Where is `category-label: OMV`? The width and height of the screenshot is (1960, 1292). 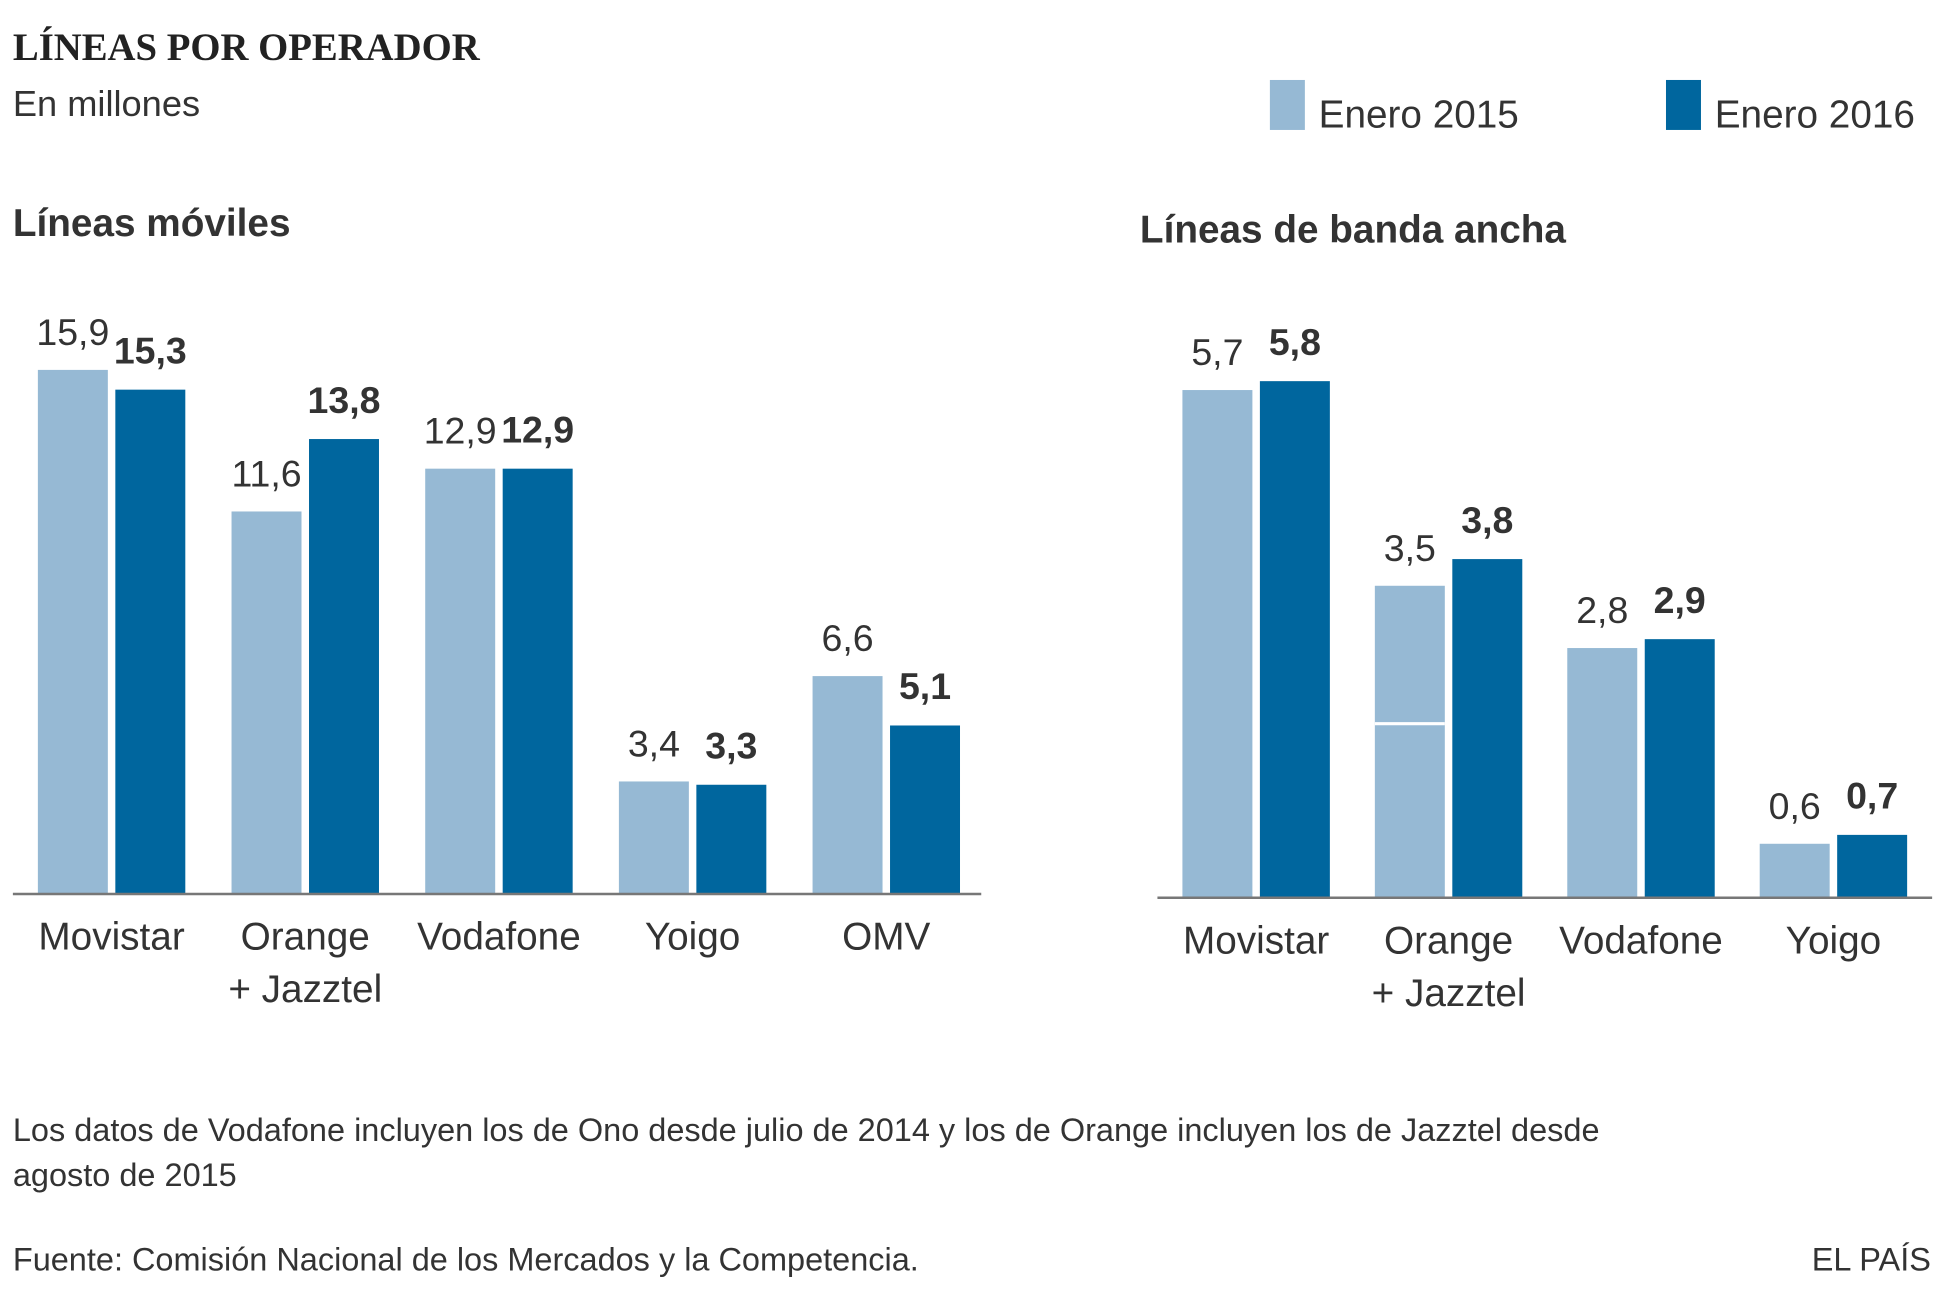 category-label: OMV is located at coordinates (886, 937).